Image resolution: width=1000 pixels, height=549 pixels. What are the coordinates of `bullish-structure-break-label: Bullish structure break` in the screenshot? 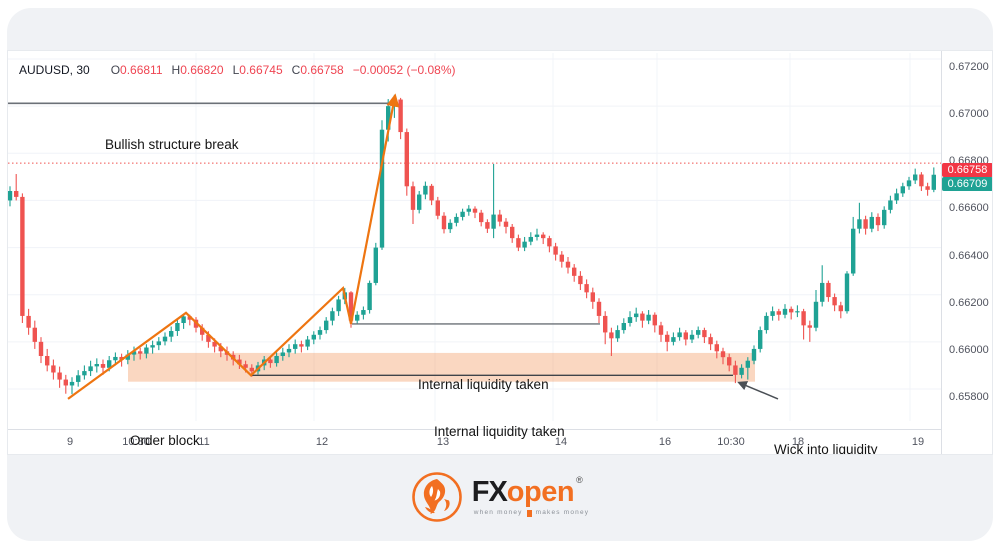 It's located at (172, 144).